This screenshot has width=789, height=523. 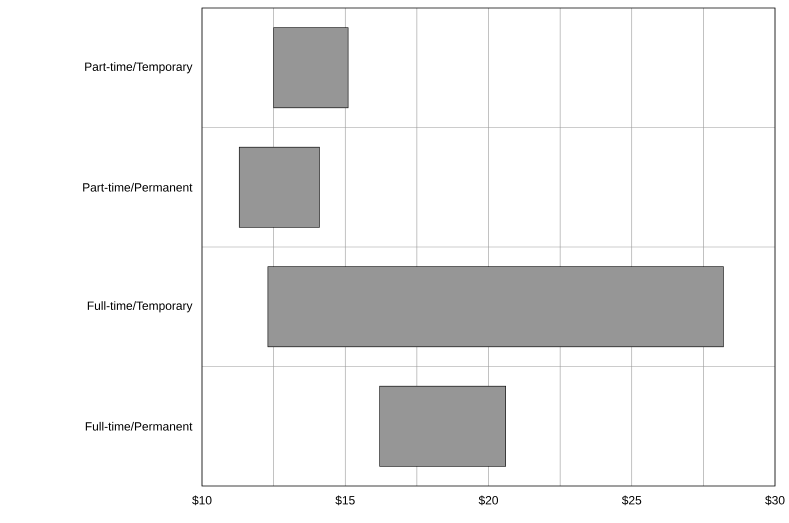 What do you see at coordinates (202, 501) in the screenshot?
I see `x-tick-label: $10` at bounding box center [202, 501].